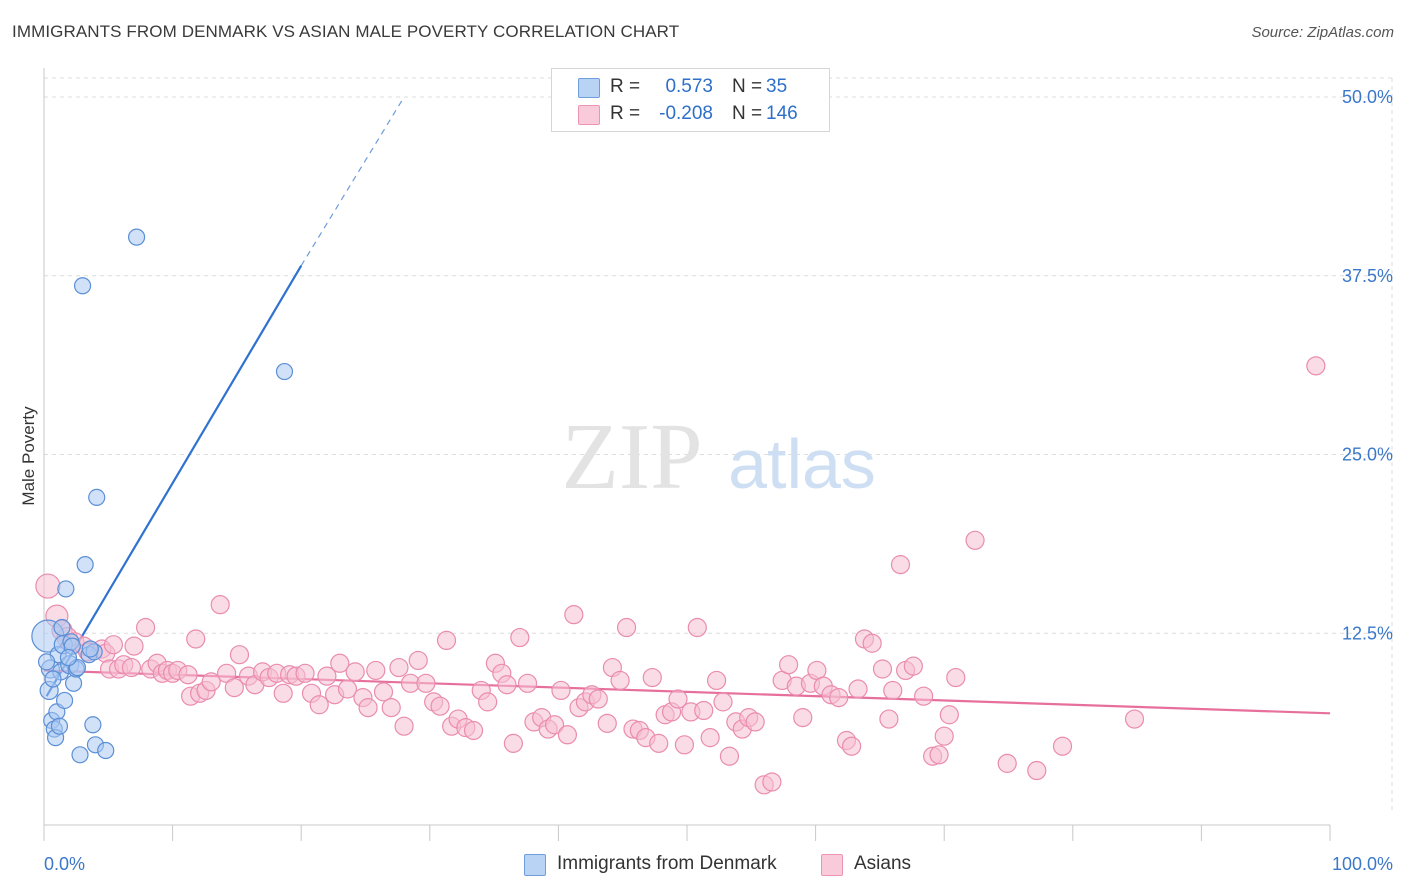  I want to click on watermark: ZIP atlas, so click(719, 457).